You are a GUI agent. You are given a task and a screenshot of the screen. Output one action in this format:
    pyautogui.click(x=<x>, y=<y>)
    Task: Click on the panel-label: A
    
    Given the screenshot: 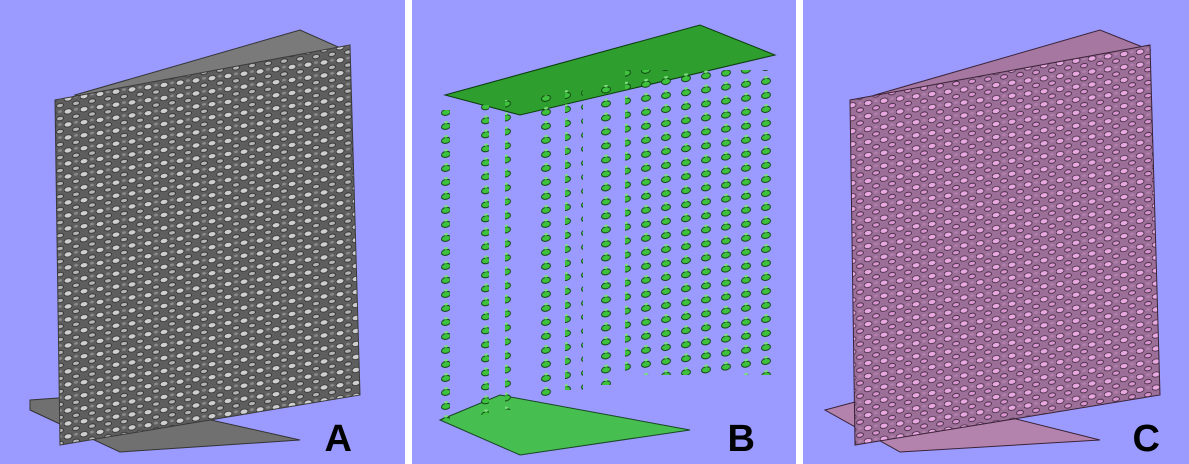 What is the action you would take?
    pyautogui.click(x=338, y=439)
    